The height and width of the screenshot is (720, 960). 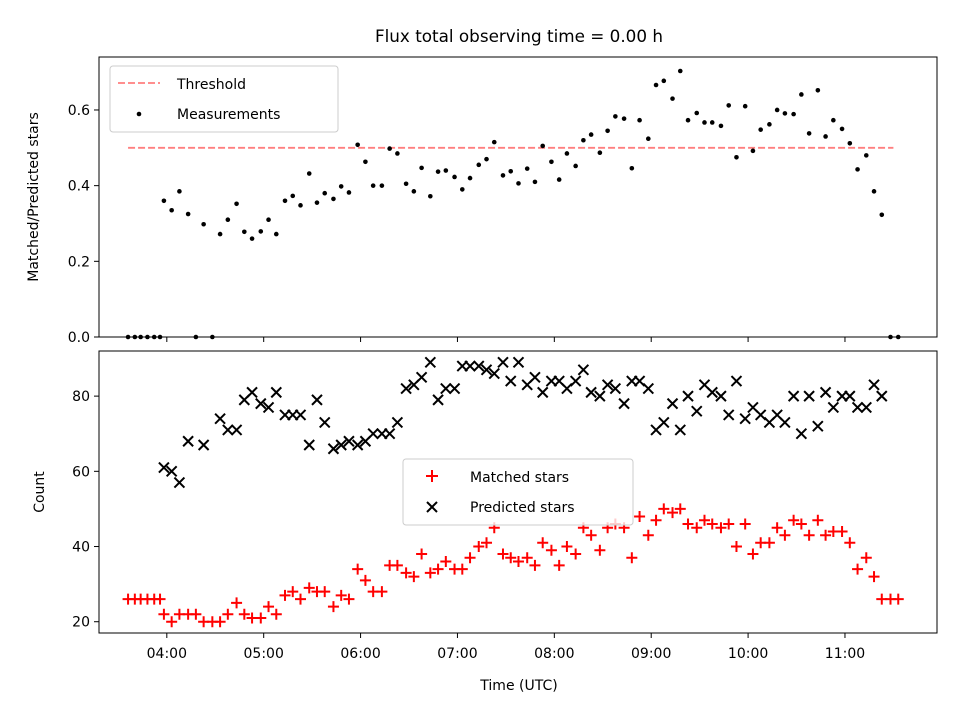 I want to click on x-axis-label: Time (UTC), so click(x=518, y=686).